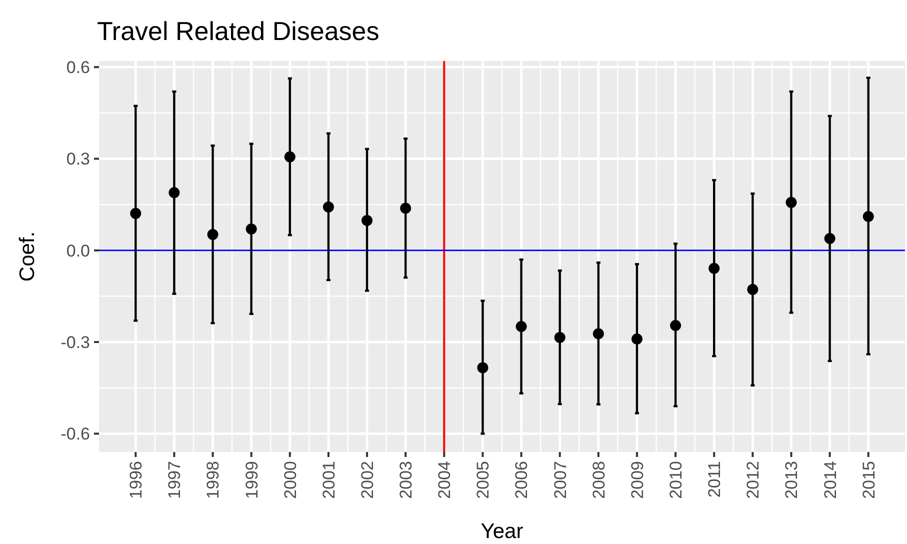 The height and width of the screenshot is (544, 907). Describe the element at coordinates (252, 480) in the screenshot. I see `x-tick-label: 1999` at that location.